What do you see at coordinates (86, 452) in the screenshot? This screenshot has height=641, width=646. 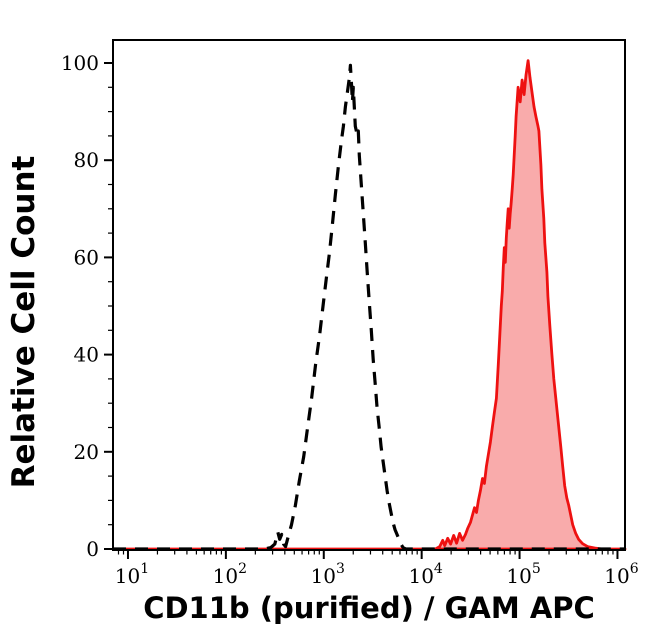 I see `y-tick-label: 20` at bounding box center [86, 452].